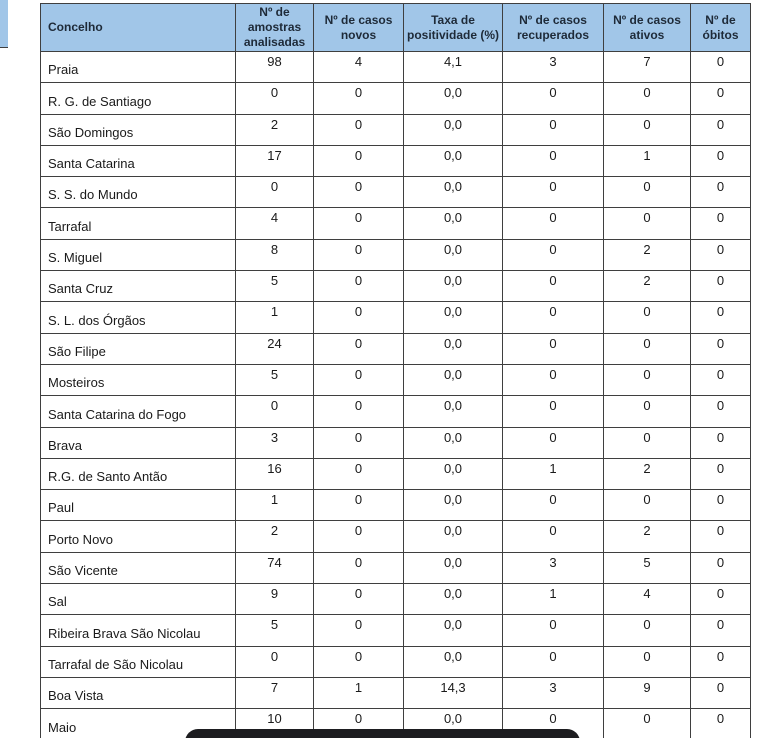 The width and height of the screenshot is (768, 738). I want to click on table-row: São Domingos 2 0 0,0 0 0 0, so click(395, 129).